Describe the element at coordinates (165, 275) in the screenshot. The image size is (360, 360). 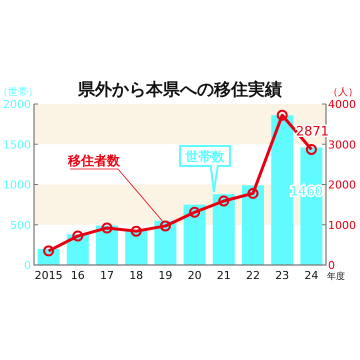
I see `x-tick-label: 19` at that location.